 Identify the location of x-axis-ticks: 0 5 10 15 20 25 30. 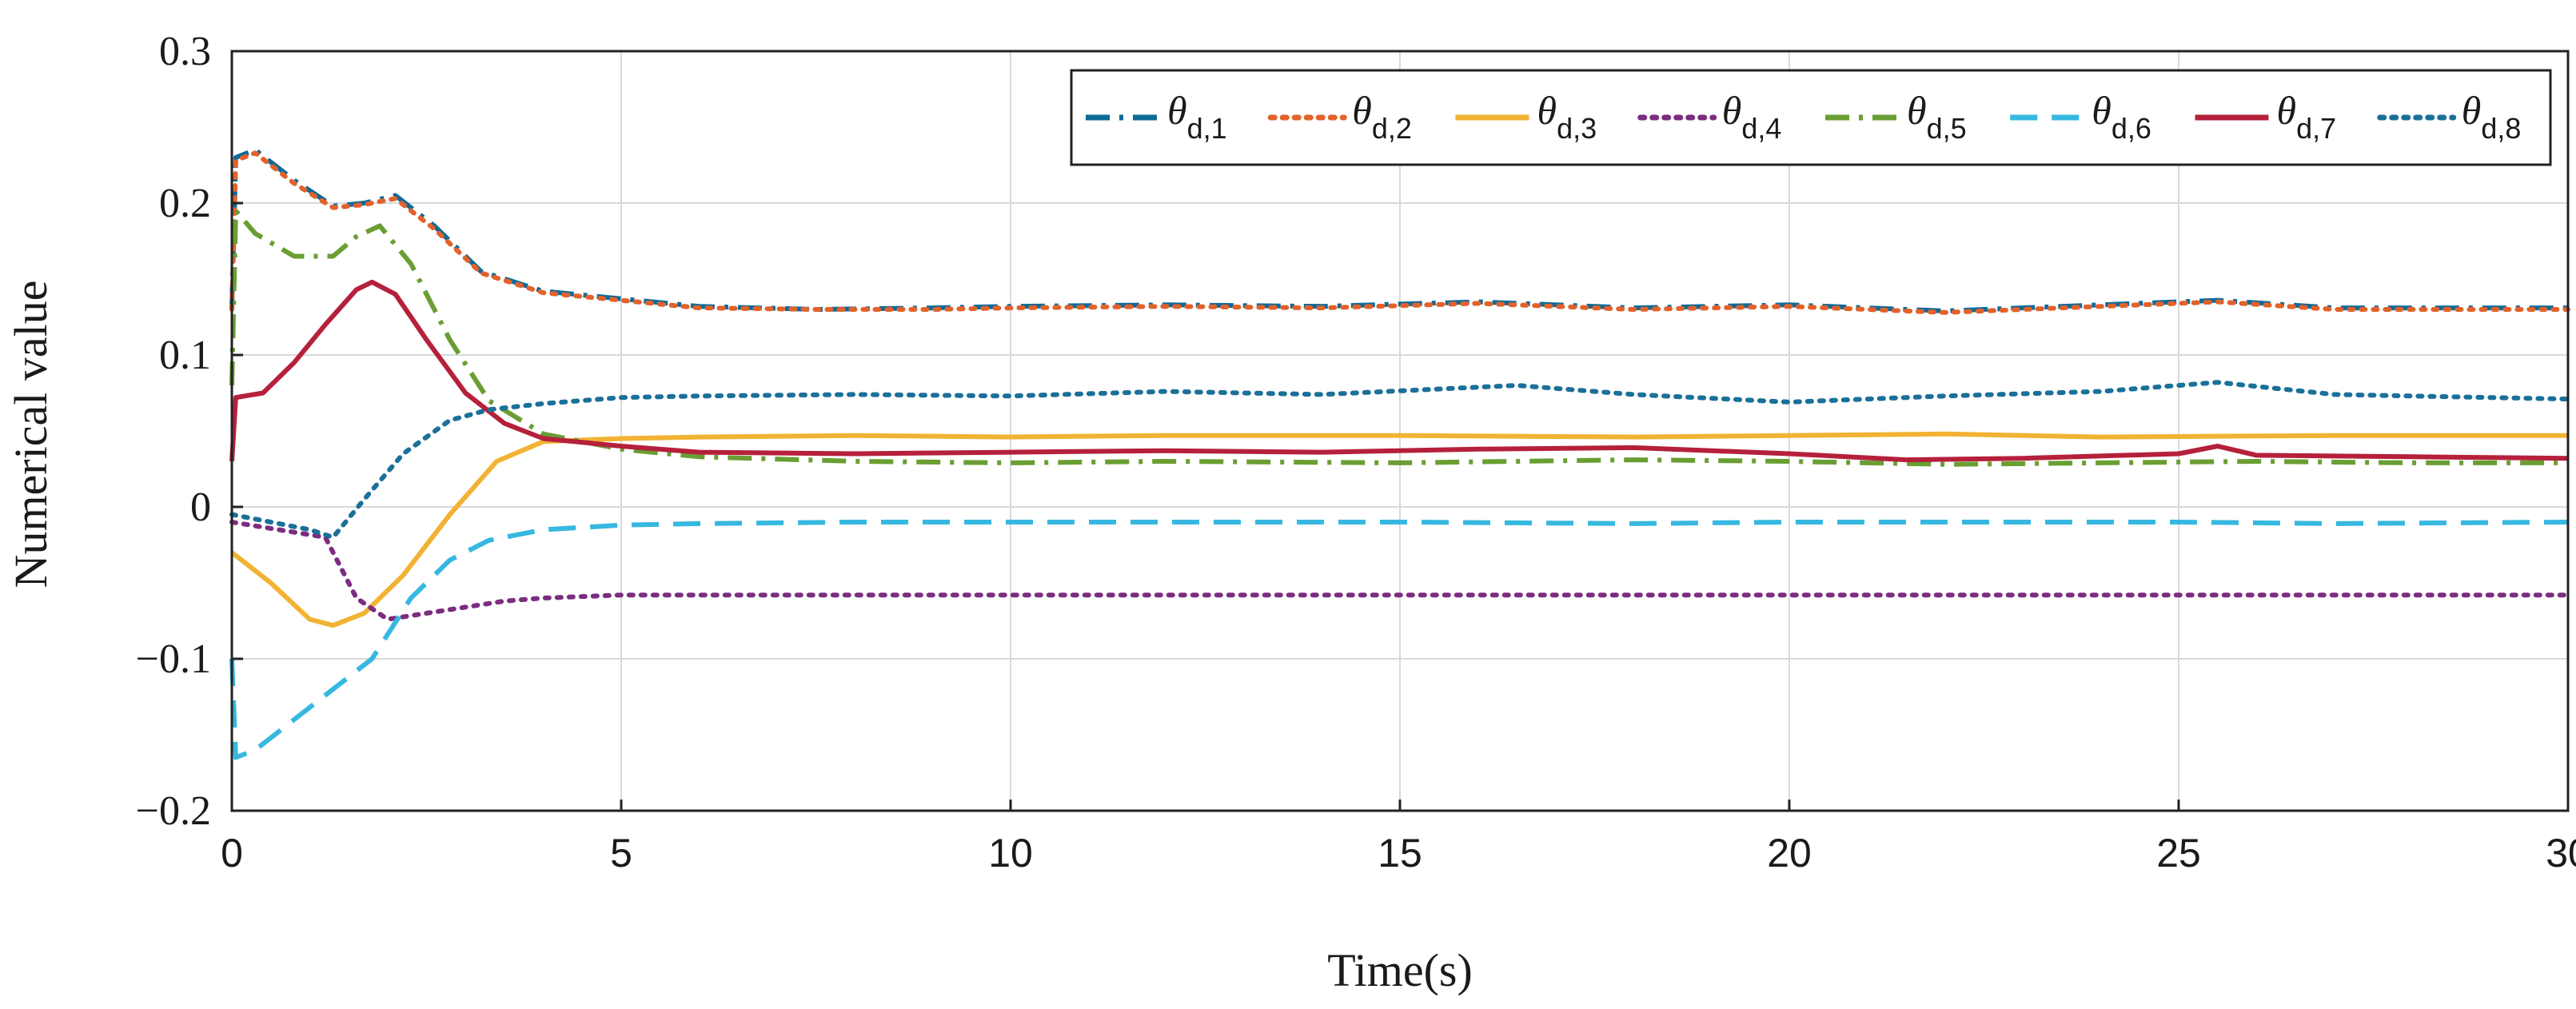
(1398, 853).